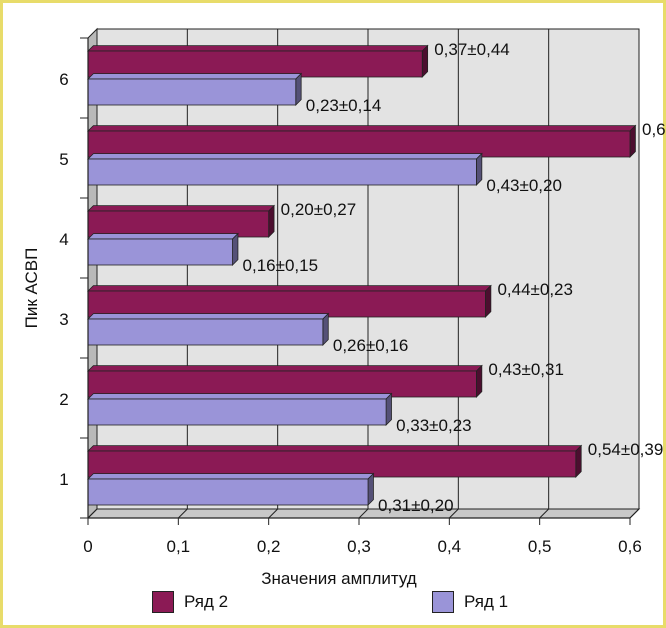 The height and width of the screenshot is (628, 666). I want to click on bar-series1-cat4, so click(160, 252).